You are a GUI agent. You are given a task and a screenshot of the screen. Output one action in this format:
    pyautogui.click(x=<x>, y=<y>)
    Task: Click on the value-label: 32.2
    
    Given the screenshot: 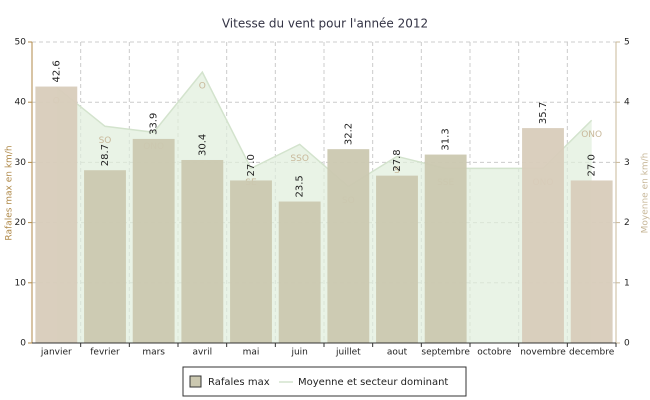 What is the action you would take?
    pyautogui.click(x=348, y=134)
    